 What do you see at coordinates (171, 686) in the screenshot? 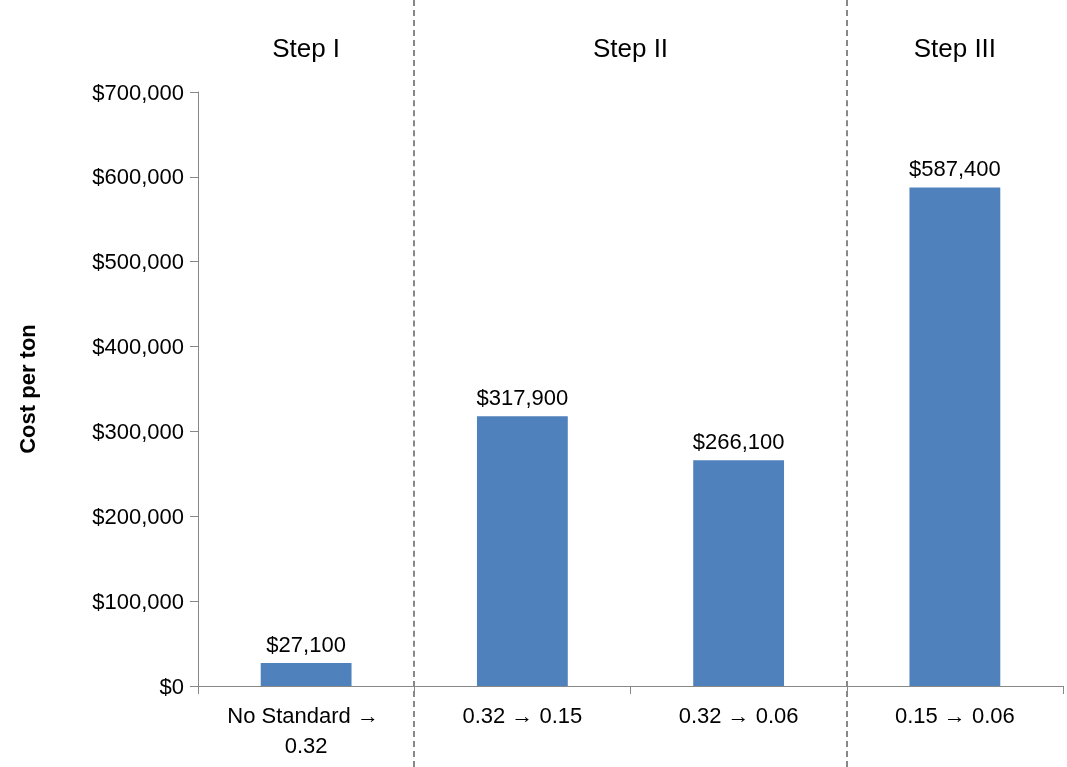
I see `y-tick-label: $0` at bounding box center [171, 686].